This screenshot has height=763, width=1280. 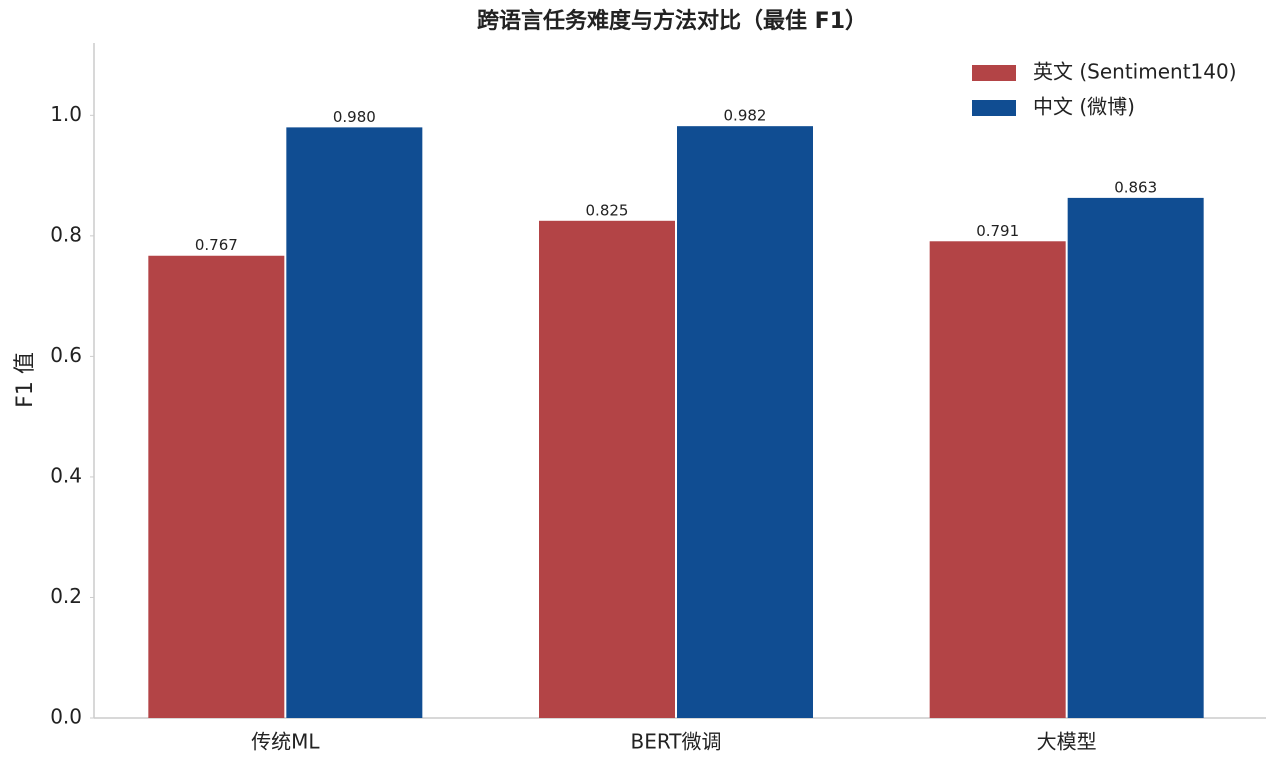 What do you see at coordinates (997, 231) in the screenshot?
I see `value-label: 0.791` at bounding box center [997, 231].